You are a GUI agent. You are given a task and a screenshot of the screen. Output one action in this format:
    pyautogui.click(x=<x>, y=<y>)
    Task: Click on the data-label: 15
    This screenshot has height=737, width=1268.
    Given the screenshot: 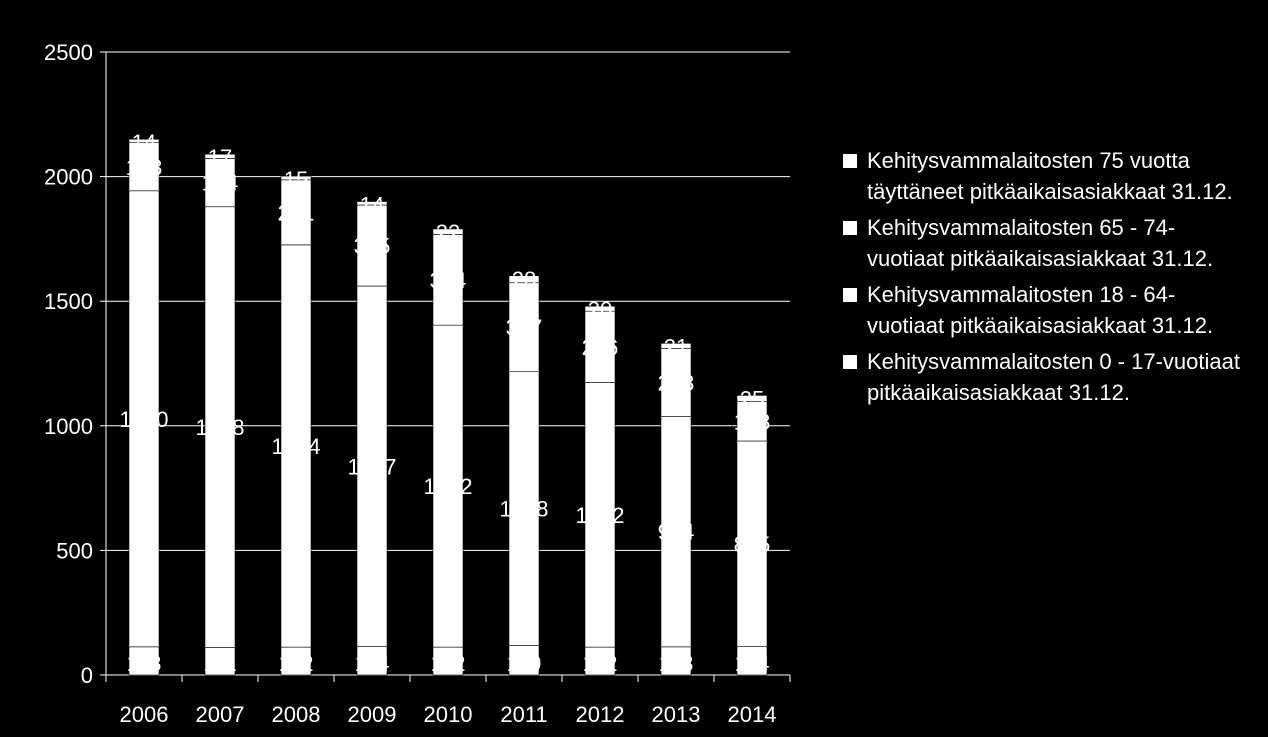 What is the action you would take?
    pyautogui.click(x=296, y=179)
    